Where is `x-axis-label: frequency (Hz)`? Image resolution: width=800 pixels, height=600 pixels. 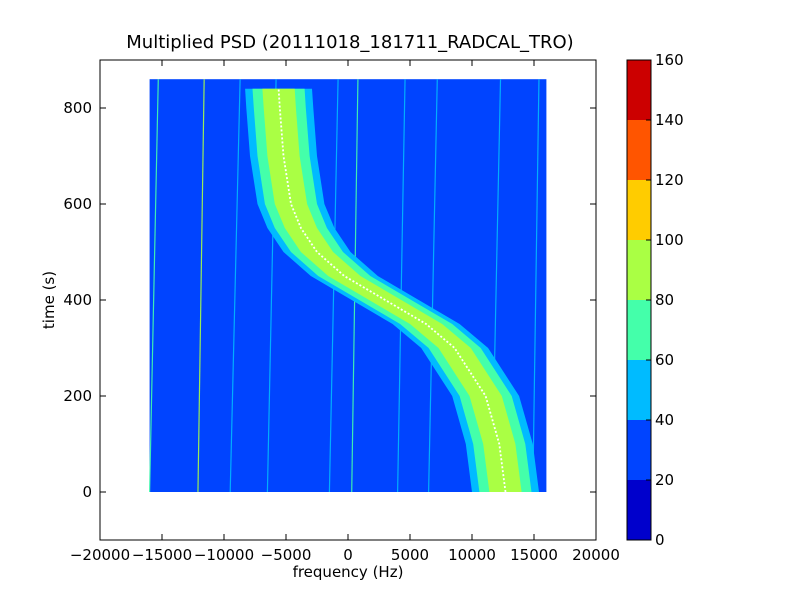 x-axis-label: frequency (Hz) is located at coordinates (348, 572).